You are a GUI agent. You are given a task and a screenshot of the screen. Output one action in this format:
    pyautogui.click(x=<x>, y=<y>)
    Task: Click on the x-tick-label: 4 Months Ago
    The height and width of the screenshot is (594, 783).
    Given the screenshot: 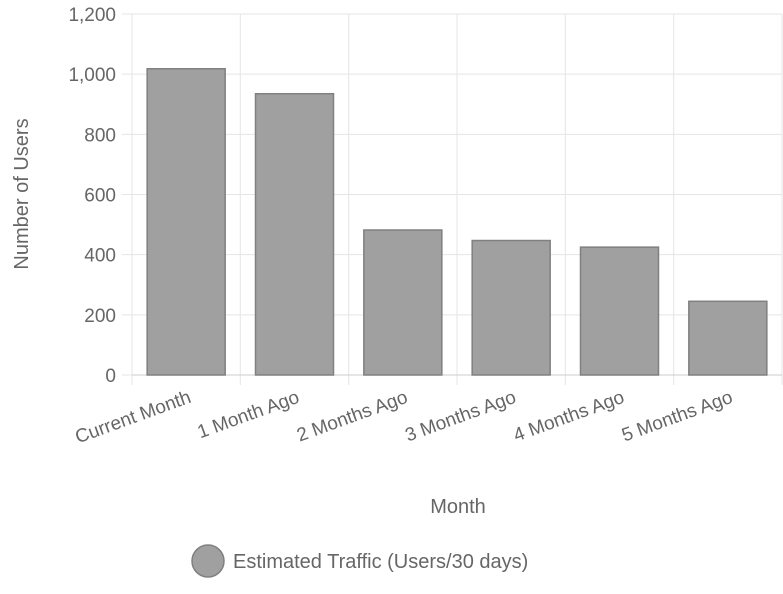 What is the action you would take?
    pyautogui.click(x=569, y=416)
    